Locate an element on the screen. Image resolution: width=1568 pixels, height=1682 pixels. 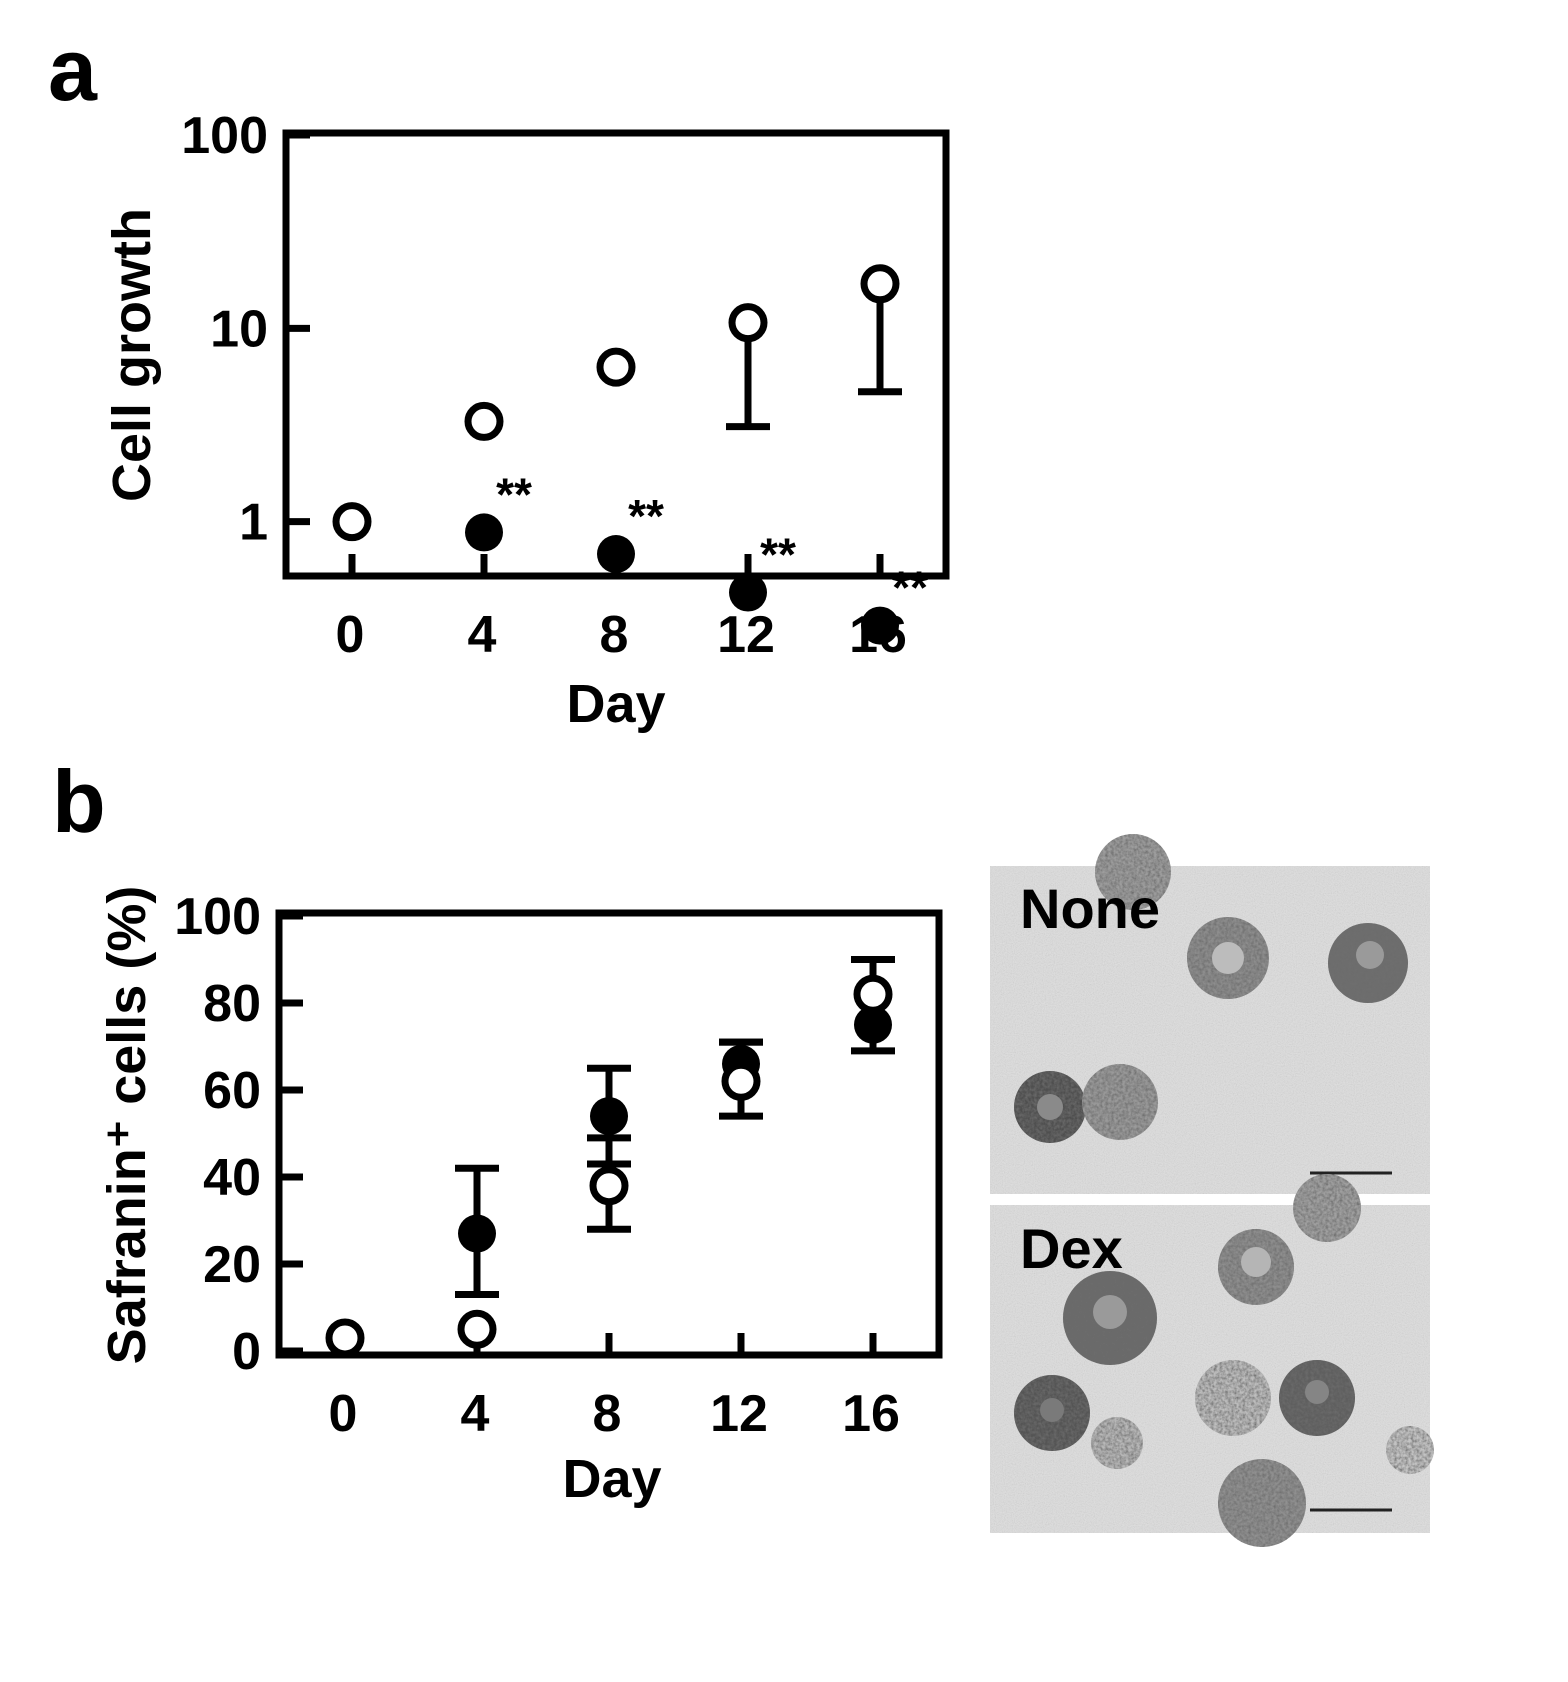
micrograph-none-label: None is located at coordinates (1090, 908).